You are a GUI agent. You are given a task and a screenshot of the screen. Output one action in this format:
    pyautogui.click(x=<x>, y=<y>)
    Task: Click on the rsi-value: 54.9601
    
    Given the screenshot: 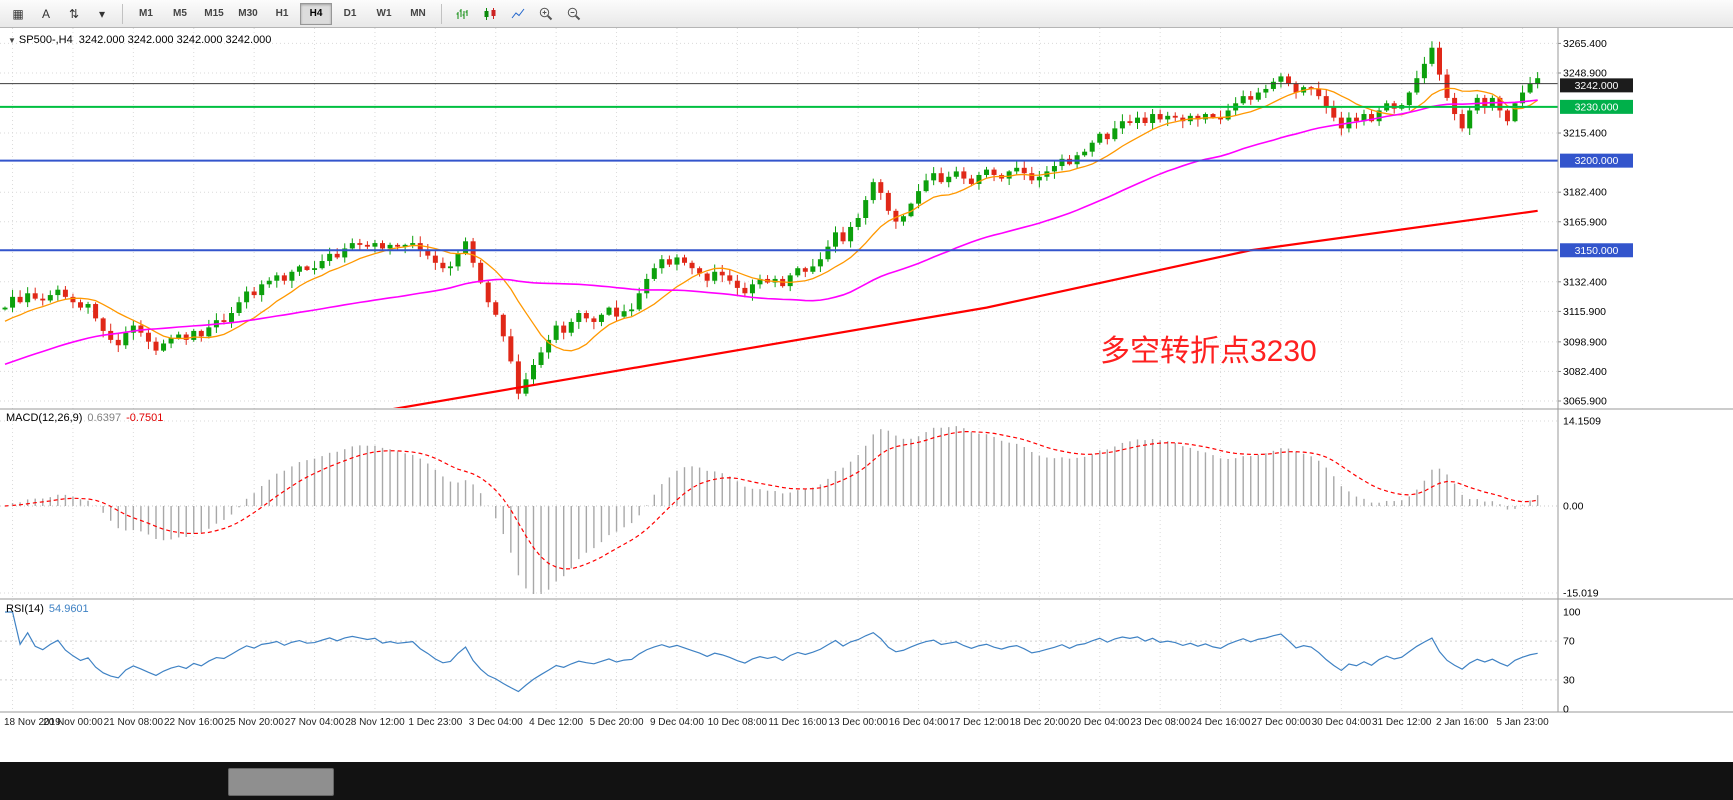 What is the action you would take?
    pyautogui.click(x=68, y=609)
    